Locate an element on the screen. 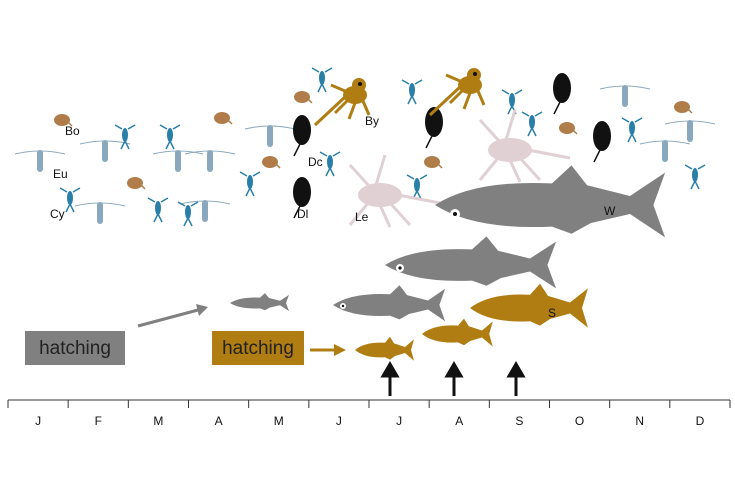 The image size is (735, 480). whitefish-larva is located at coordinates (259, 302).